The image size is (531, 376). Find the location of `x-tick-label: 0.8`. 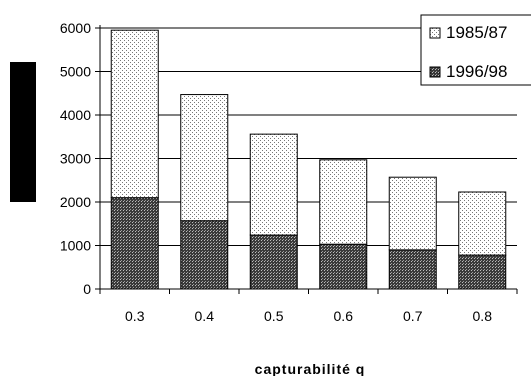

x-tick-label: 0.8 is located at coordinates (483, 316).